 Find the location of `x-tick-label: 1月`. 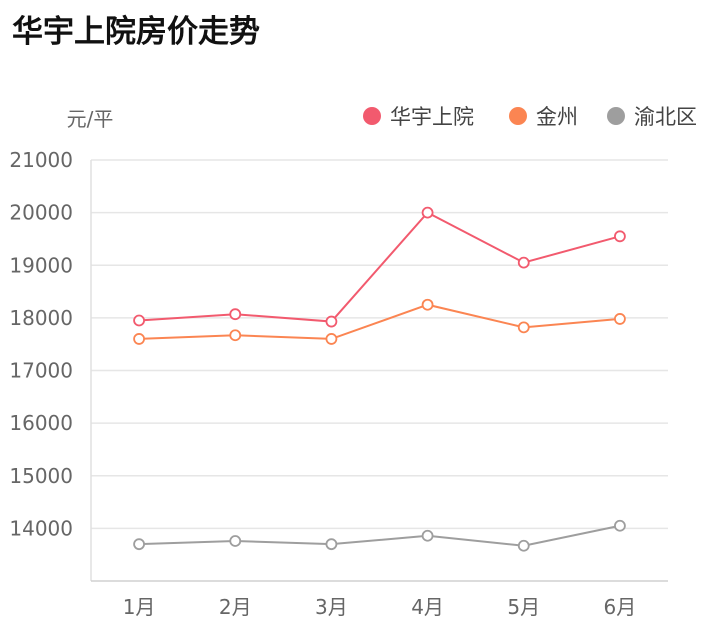

x-tick-label: 1月 is located at coordinates (139, 607).